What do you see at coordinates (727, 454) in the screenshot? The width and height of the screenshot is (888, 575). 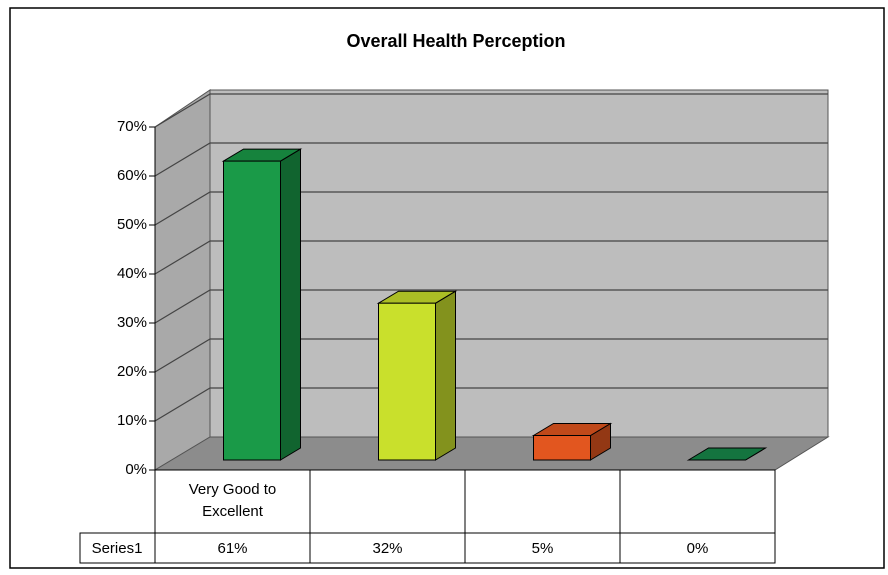 I see `bar-top` at bounding box center [727, 454].